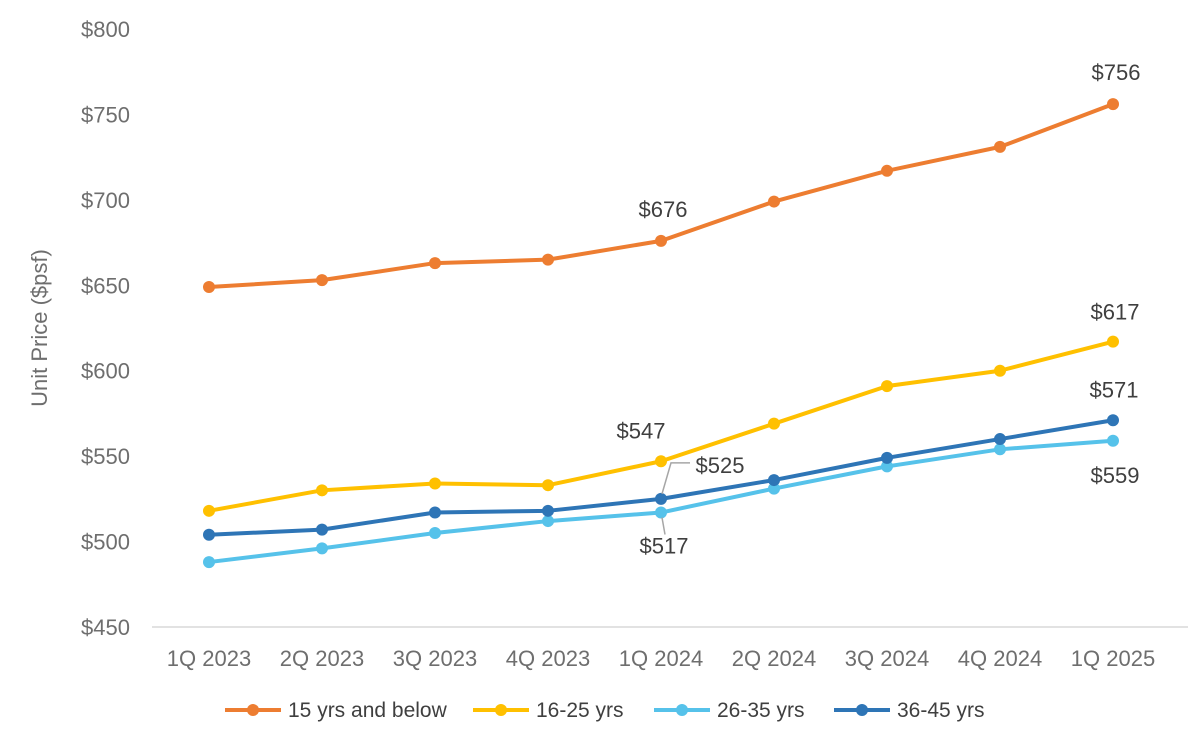 This screenshot has width=1200, height=749. What do you see at coordinates (887, 658) in the screenshot?
I see `x-tick-label: 3Q 2024` at bounding box center [887, 658].